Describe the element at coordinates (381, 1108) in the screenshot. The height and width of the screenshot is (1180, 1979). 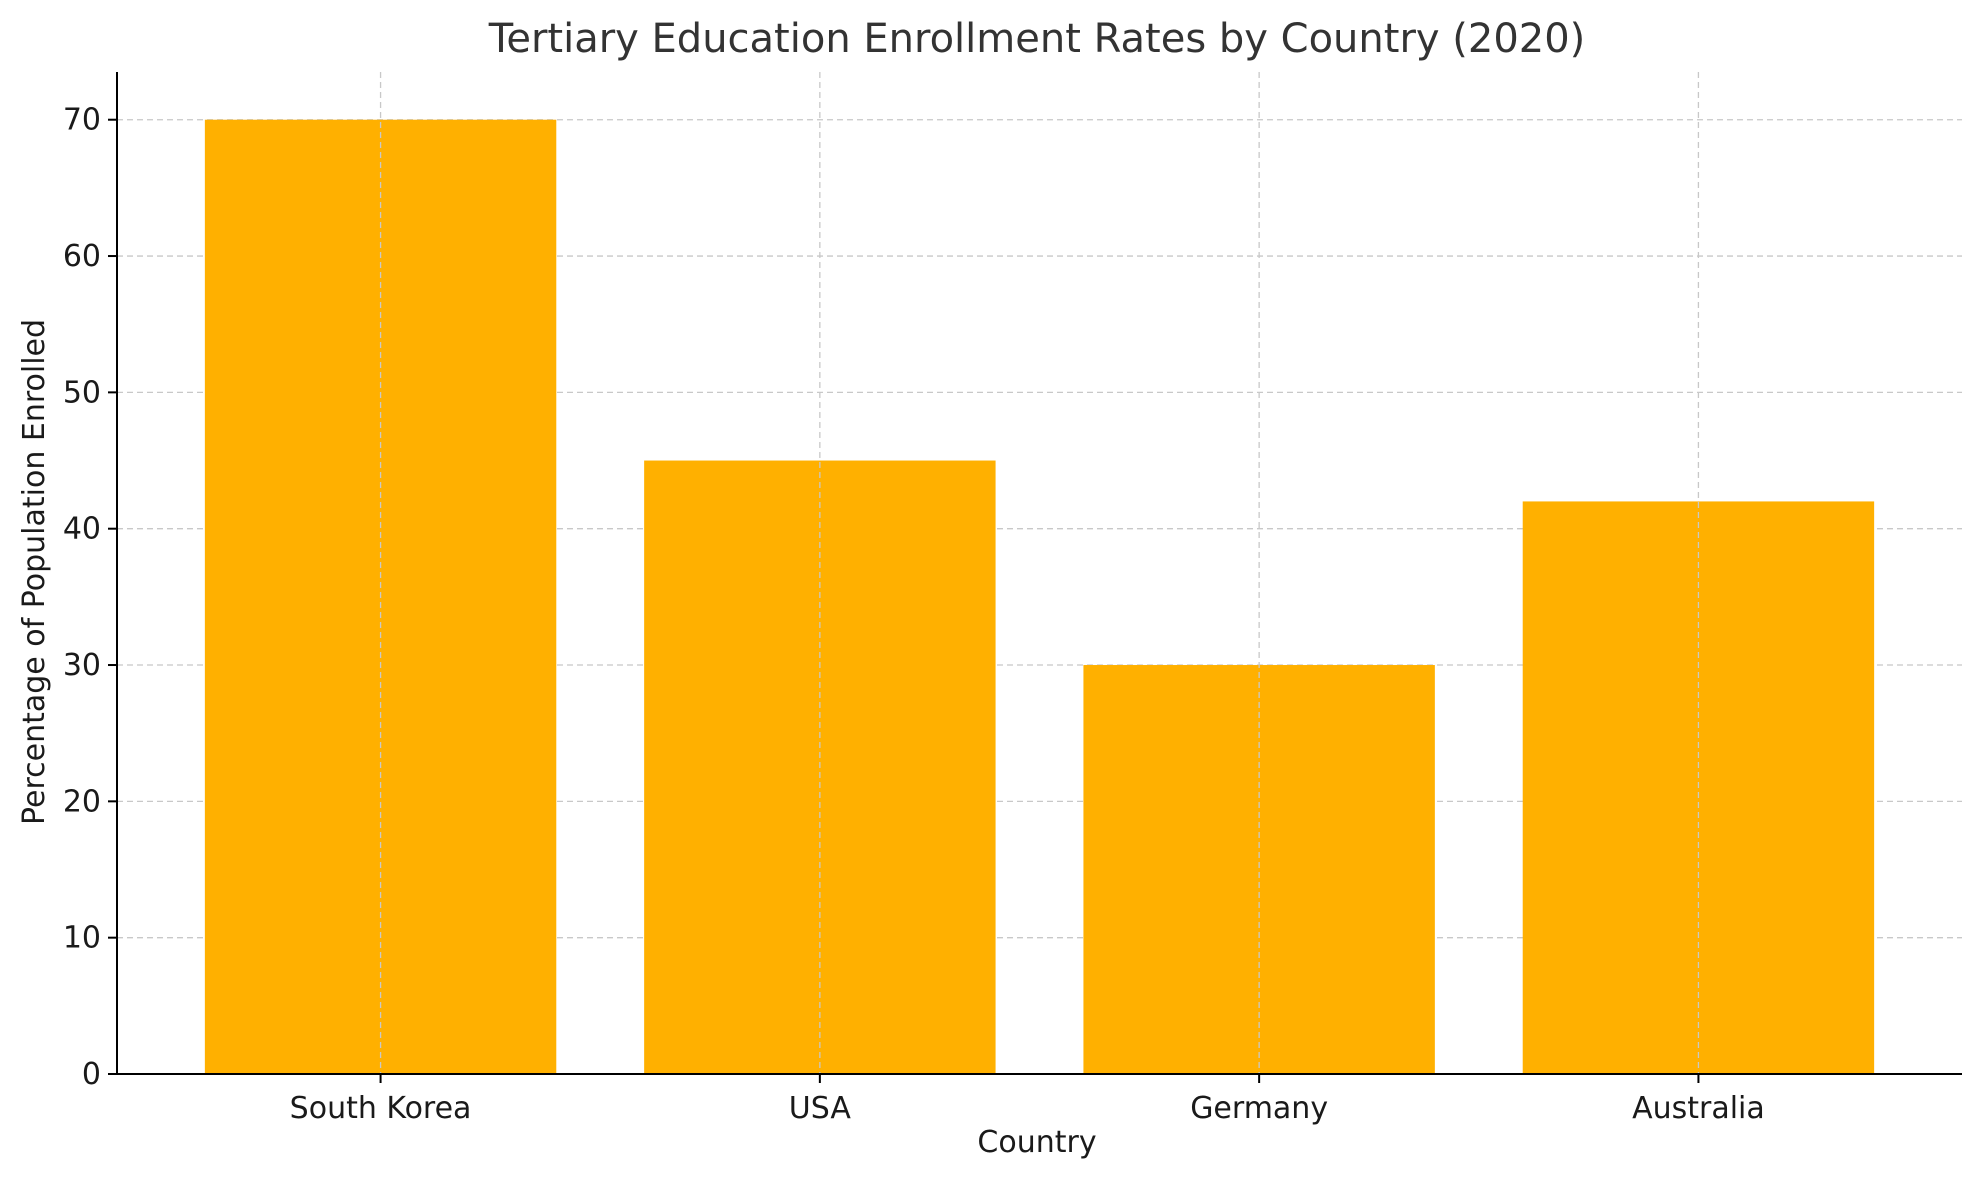
I see `x-tick-label: South Korea` at that location.